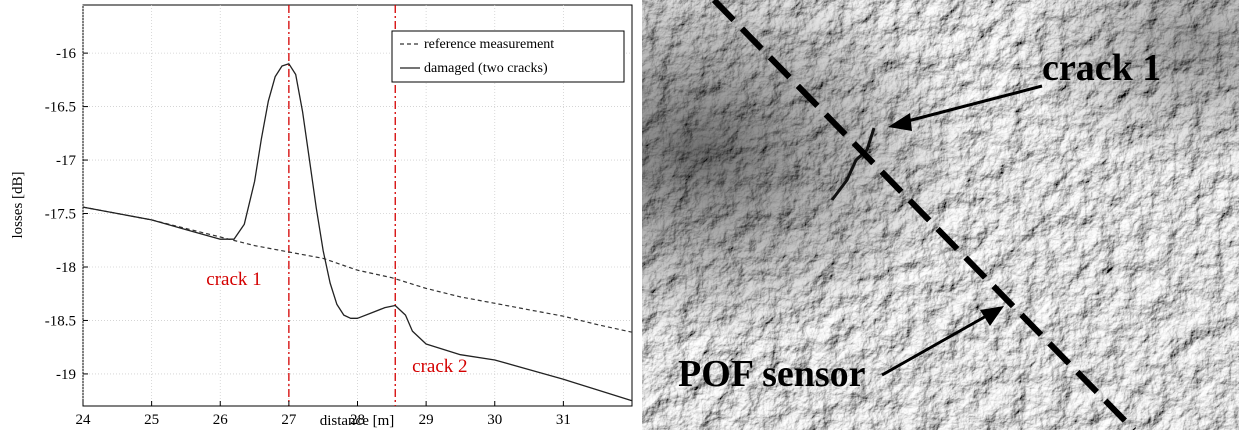 This screenshot has height=430, width=1239. Describe the element at coordinates (1101, 68) in the screenshot. I see `crack1-label: crack 1` at that location.